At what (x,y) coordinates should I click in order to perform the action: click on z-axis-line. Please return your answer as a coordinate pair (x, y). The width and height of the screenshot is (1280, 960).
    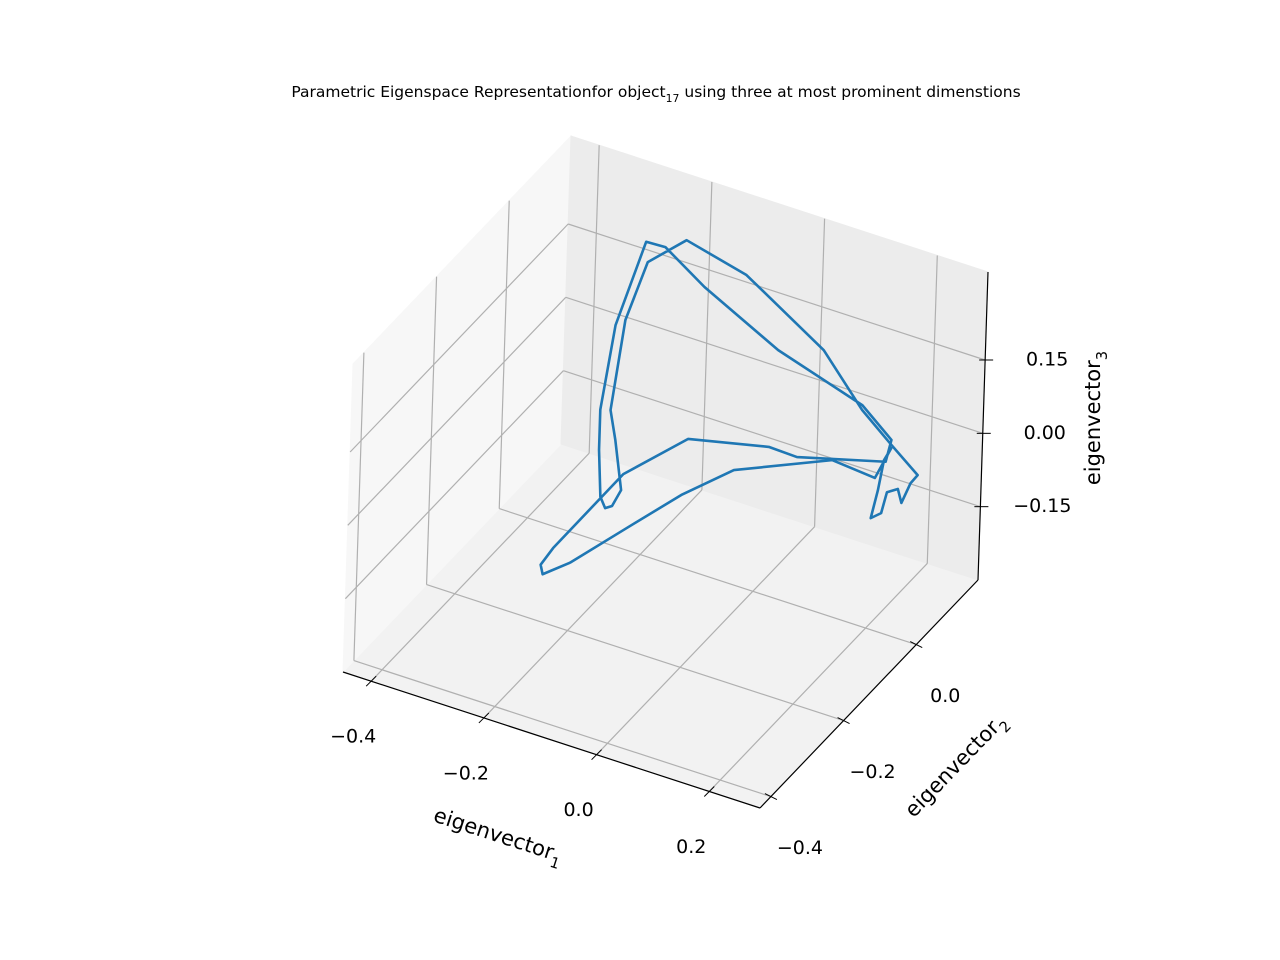
    Looking at the image, I should click on (983, 426).